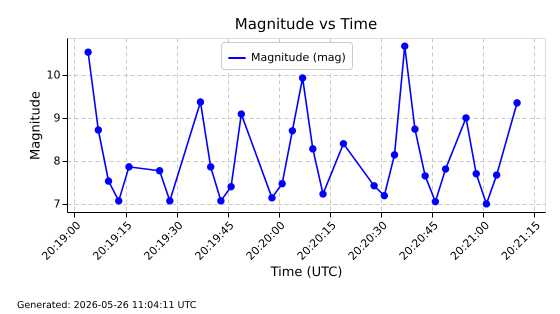 The height and width of the screenshot is (314, 560). I want to click on y-tick-label: 8, so click(57, 161).